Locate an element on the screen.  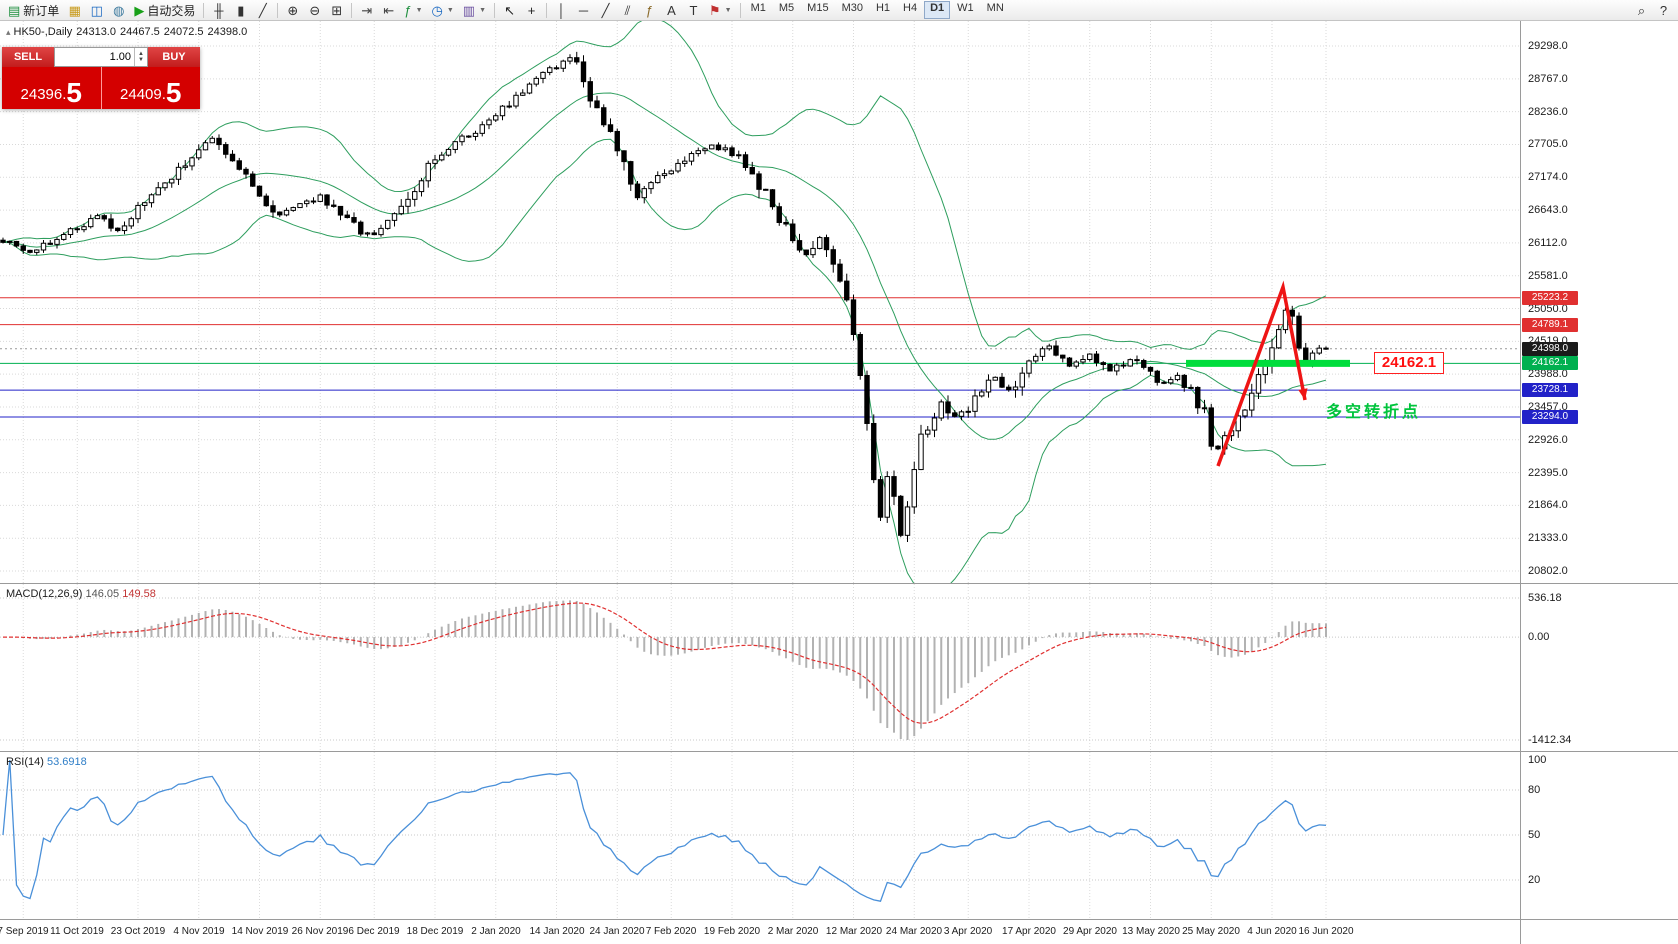
data-window-button: ◍ is located at coordinates (118, 10).